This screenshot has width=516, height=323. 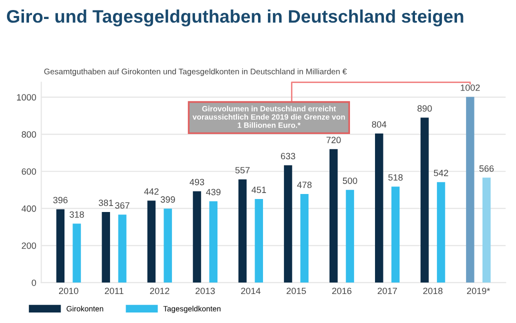 What do you see at coordinates (122, 205) in the screenshot?
I see `data-label: 367` at bounding box center [122, 205].